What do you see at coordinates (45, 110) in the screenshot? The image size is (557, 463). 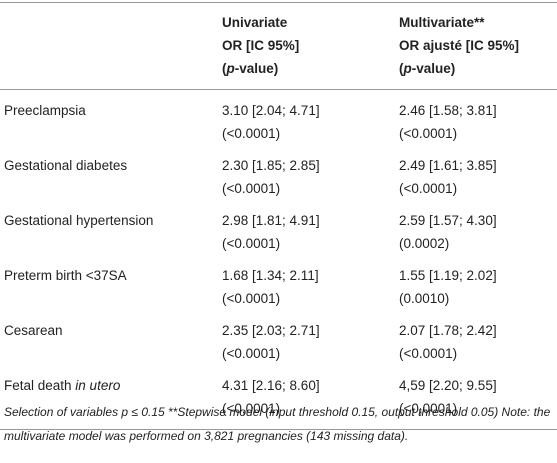 I see `text-segment: Preeclampsia` at bounding box center [45, 110].